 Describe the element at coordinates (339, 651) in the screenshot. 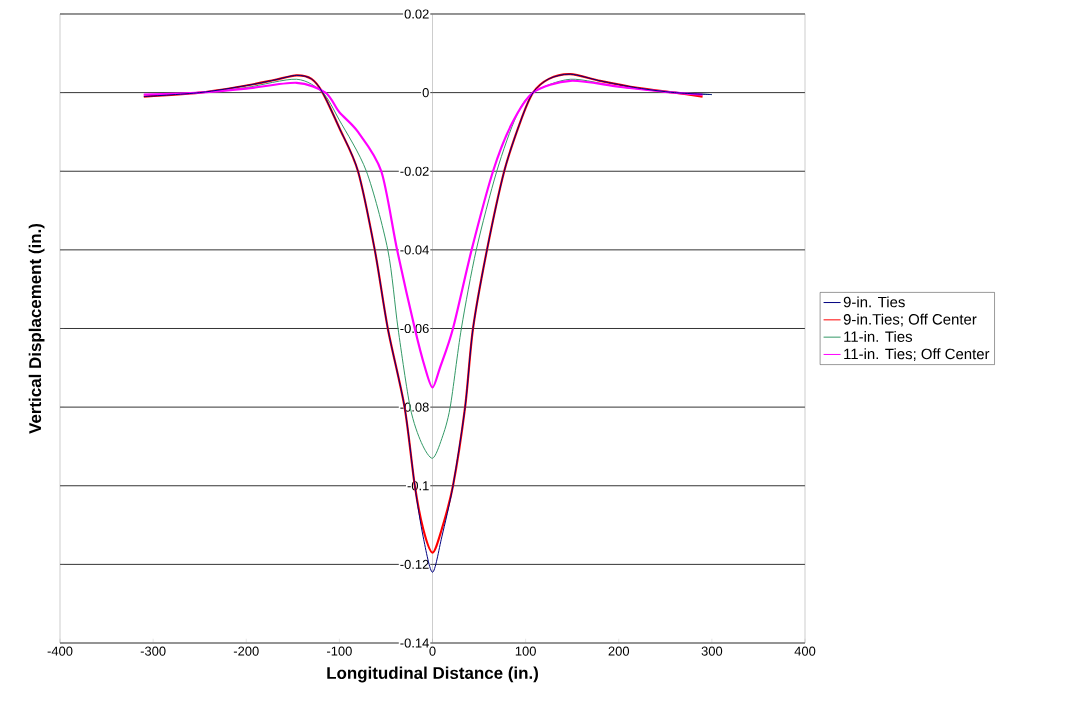

I see `x-tick-label: -100` at that location.